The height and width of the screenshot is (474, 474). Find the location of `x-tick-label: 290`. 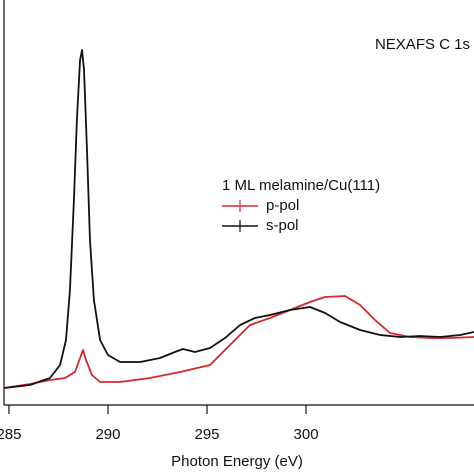

x-tick-label: 290 is located at coordinates (107, 434).